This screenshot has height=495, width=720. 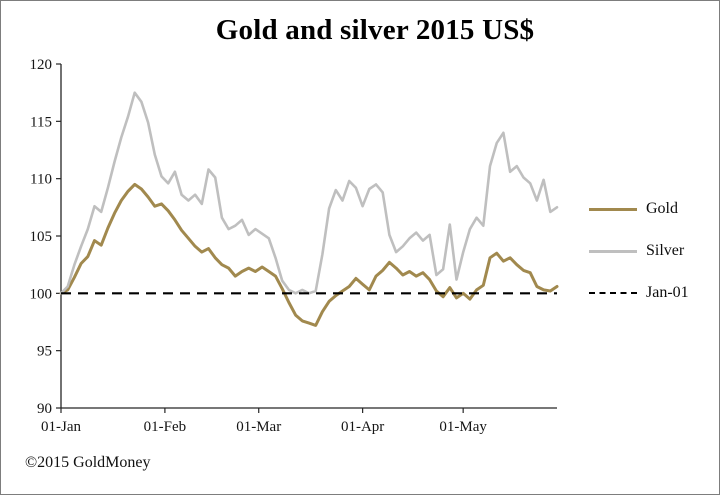 What do you see at coordinates (375, 30) in the screenshot?
I see `chart-title: Gold and silver 2015 US$` at bounding box center [375, 30].